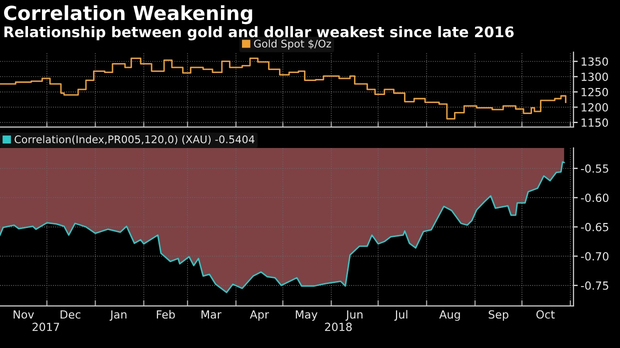  What do you see at coordinates (594, 227) in the screenshot?
I see `y-tick-label: -0.65` at bounding box center [594, 227].